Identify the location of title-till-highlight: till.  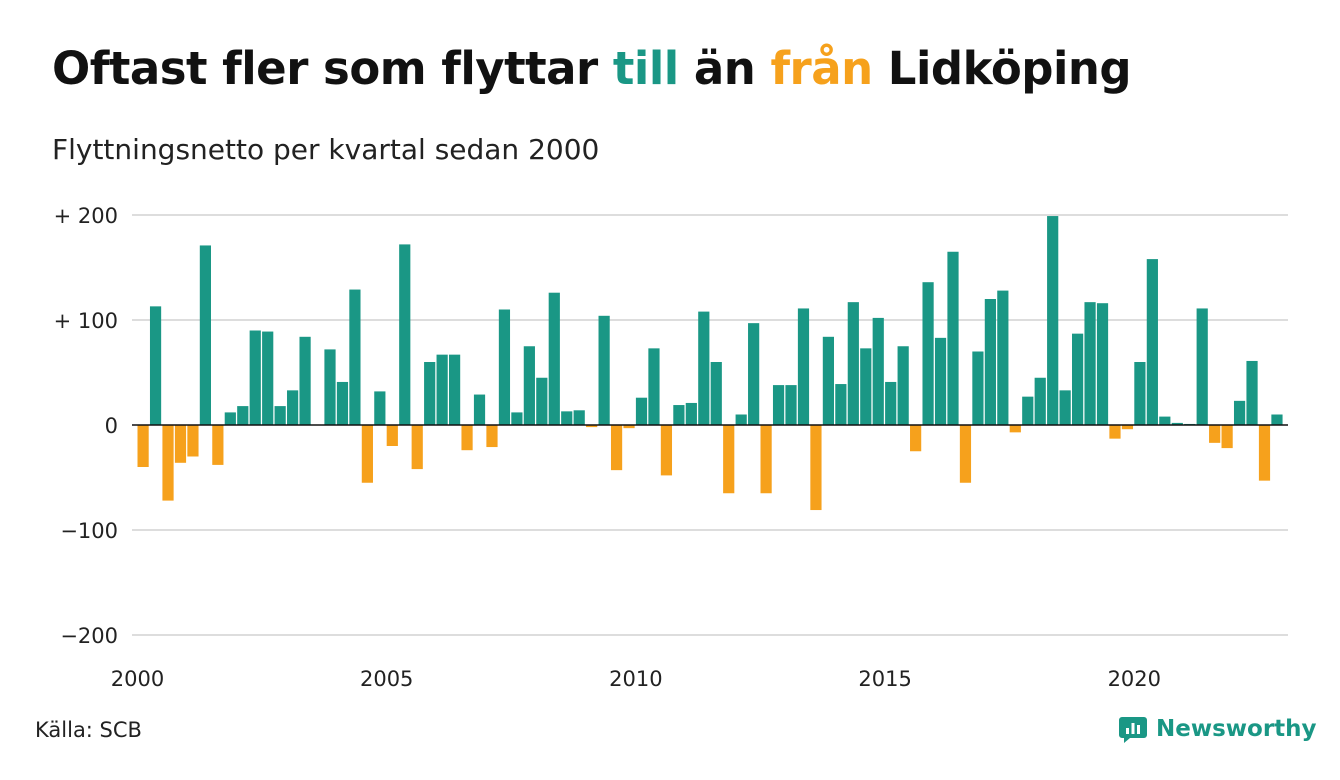
(645, 68).